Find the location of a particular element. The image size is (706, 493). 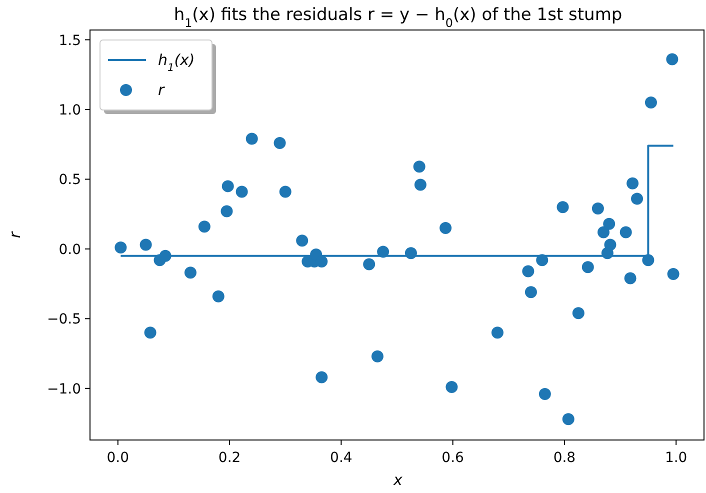

y-tick-label: −0.5 is located at coordinates (64, 320).